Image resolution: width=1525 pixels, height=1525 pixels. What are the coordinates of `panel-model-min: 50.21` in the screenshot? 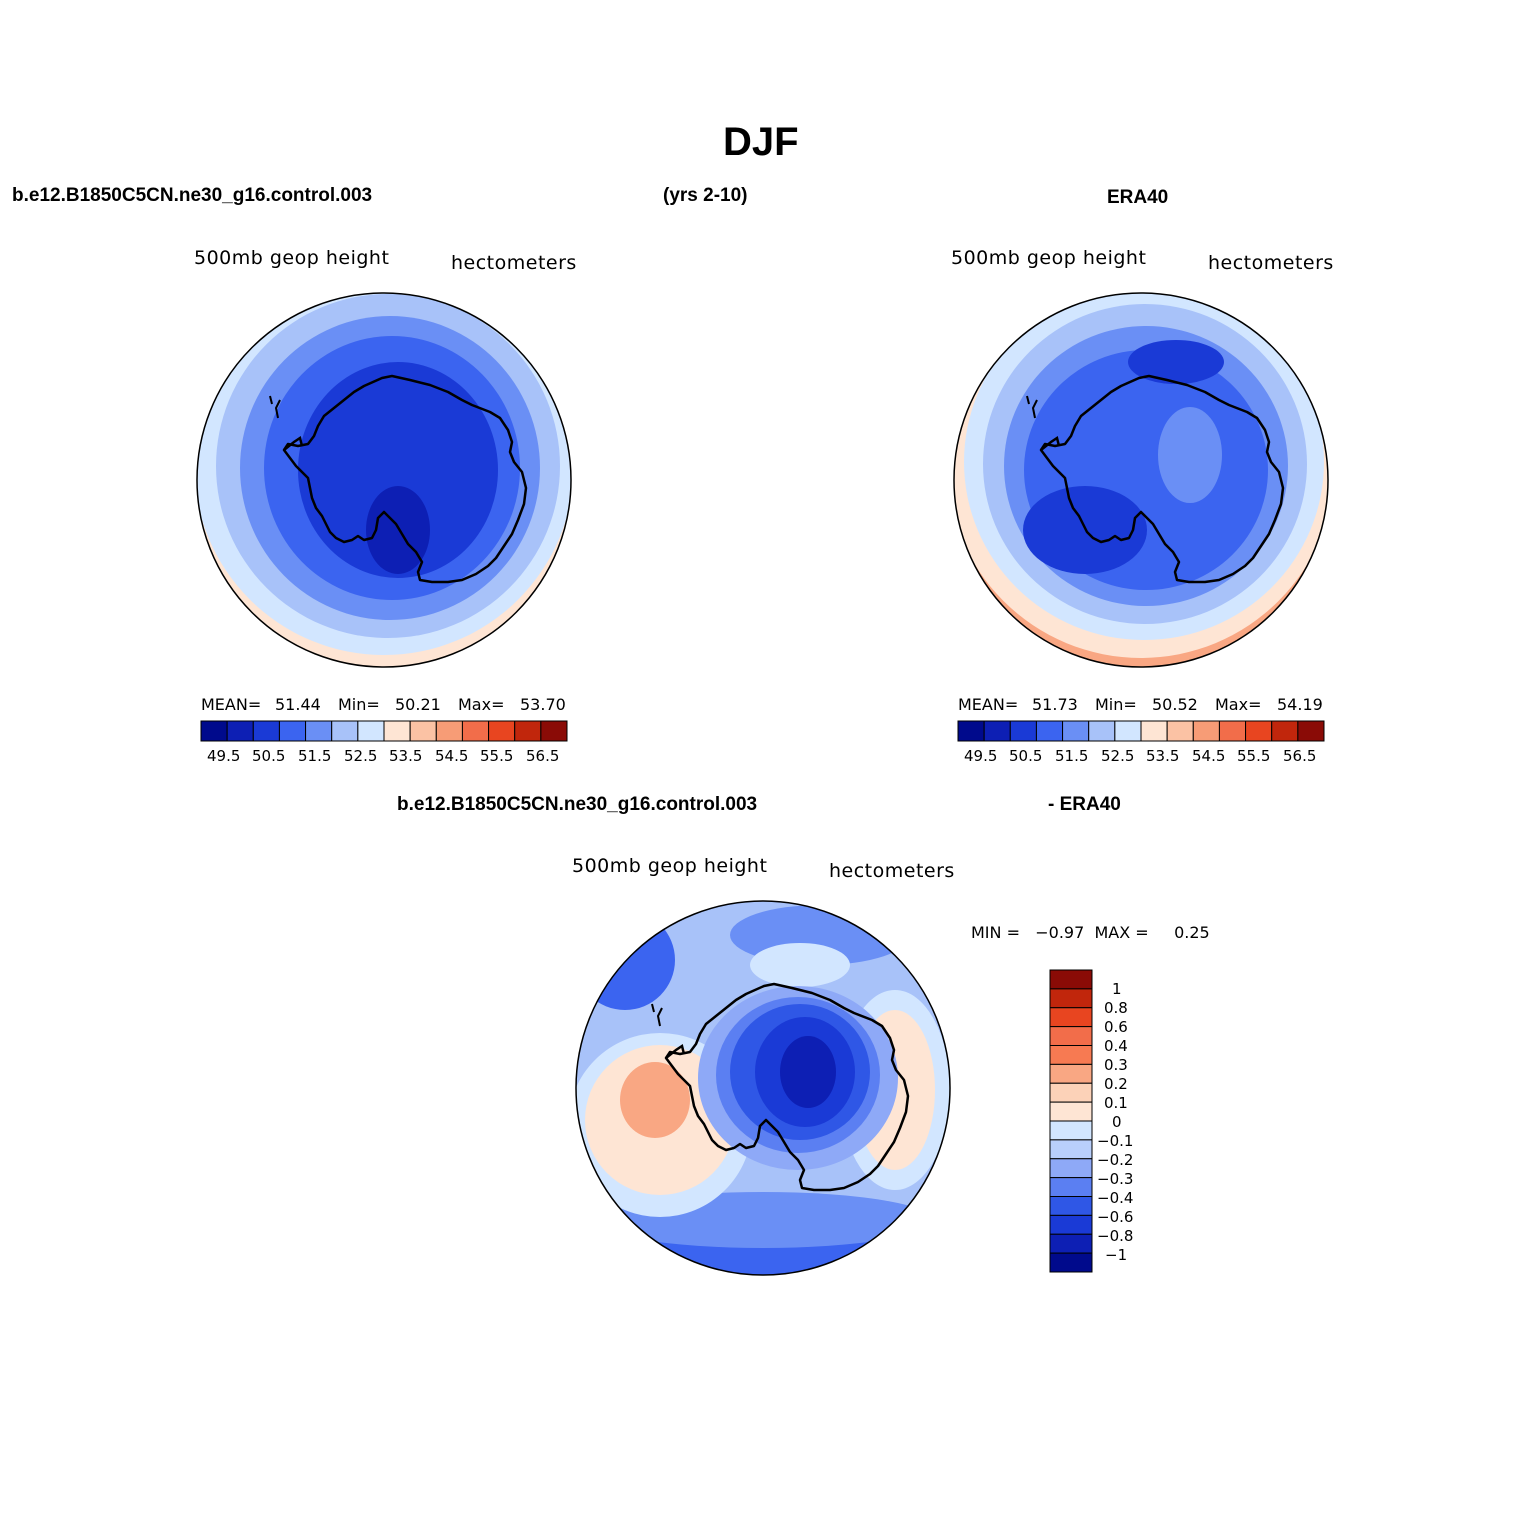 It's located at (418, 704).